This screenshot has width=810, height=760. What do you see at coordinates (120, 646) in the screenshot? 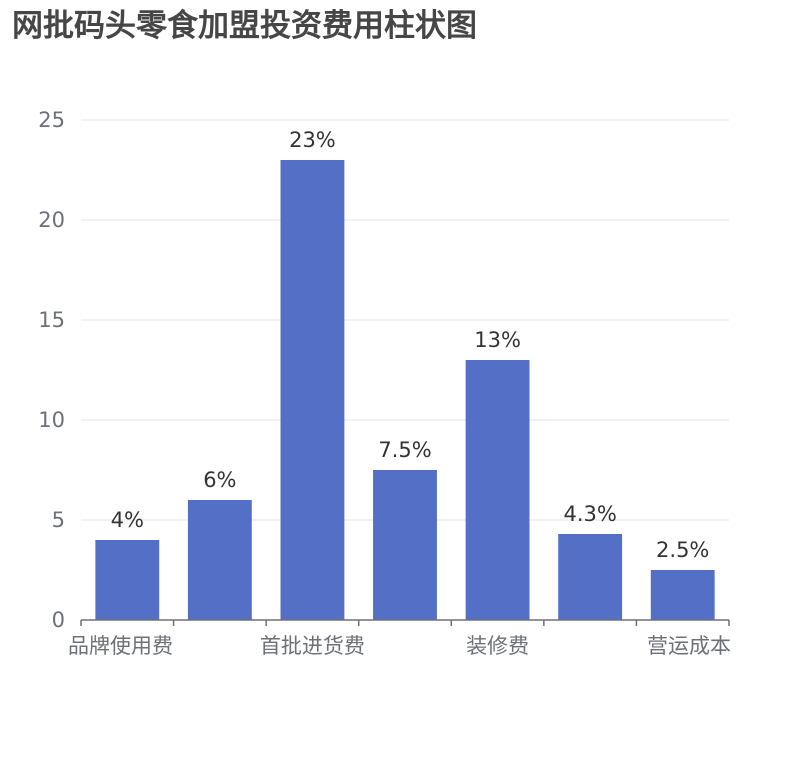
I see `x-category-label: 品牌使用费` at bounding box center [120, 646].